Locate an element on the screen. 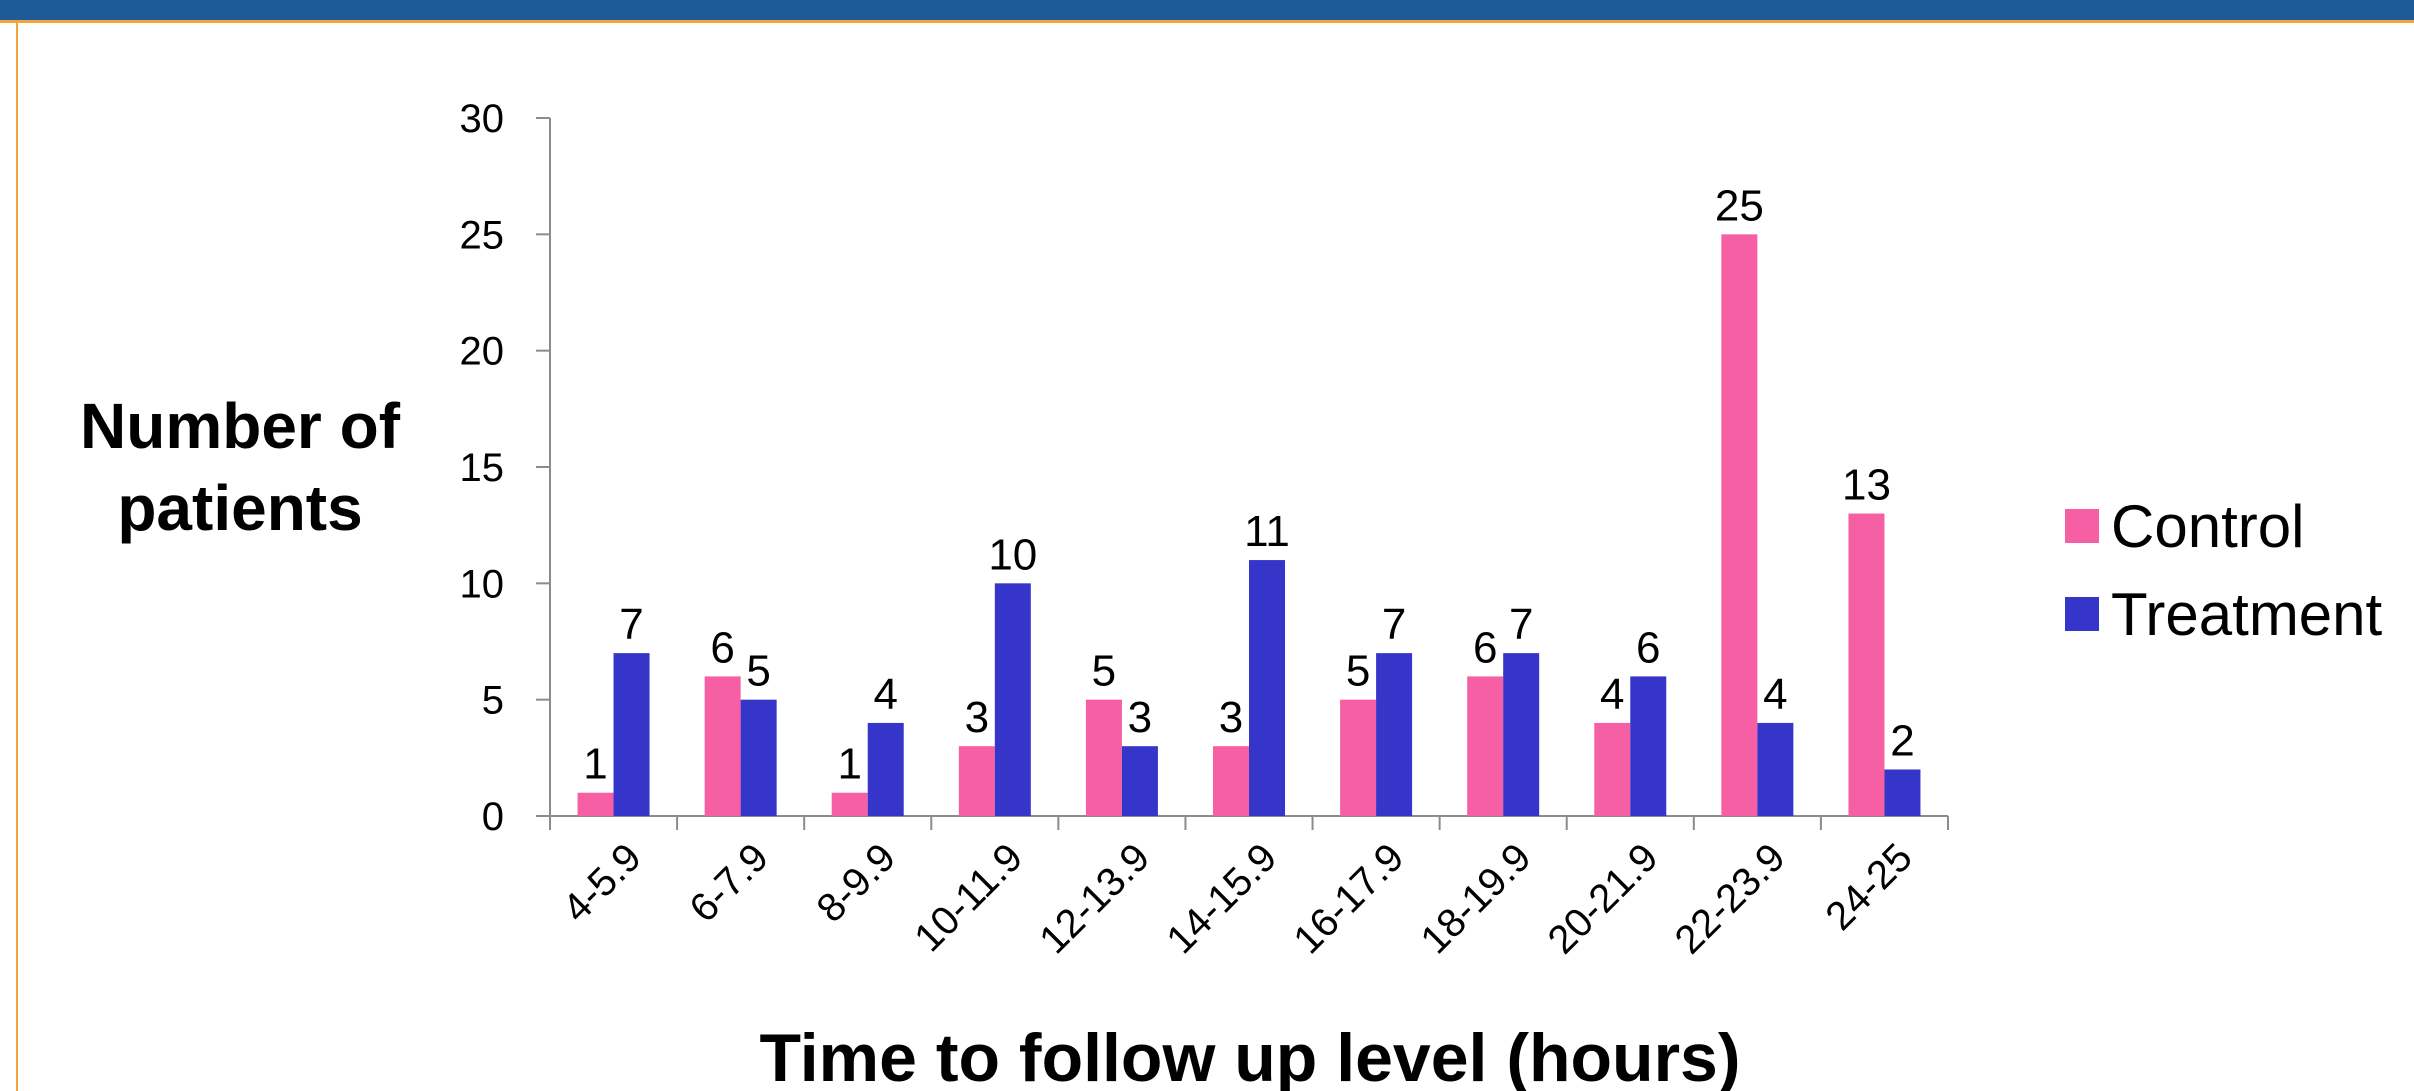  y-tick-label: 0 is located at coordinates (493, 817).